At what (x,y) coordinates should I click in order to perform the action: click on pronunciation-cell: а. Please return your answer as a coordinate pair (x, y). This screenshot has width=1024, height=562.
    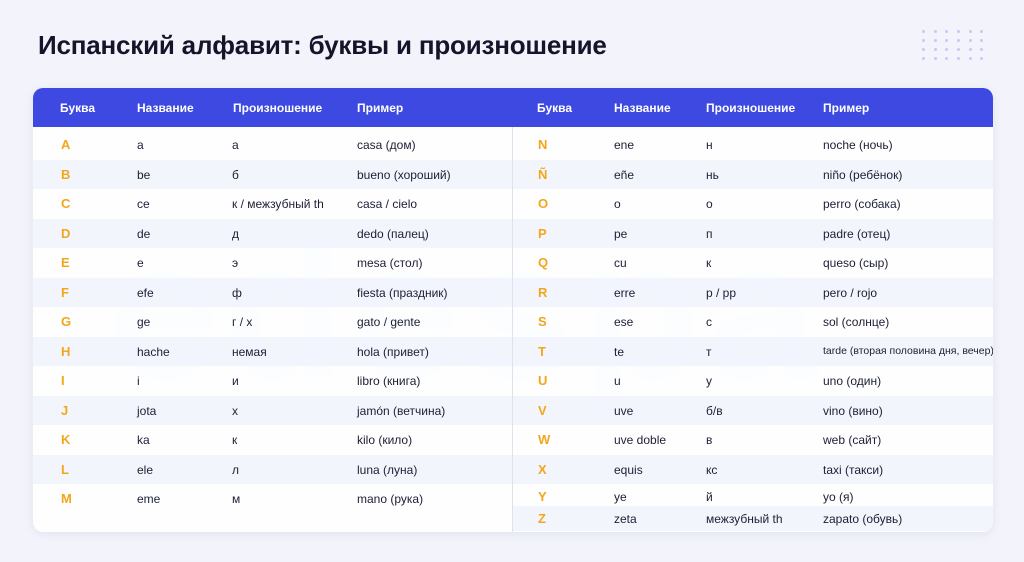
    Looking at the image, I should click on (235, 145).